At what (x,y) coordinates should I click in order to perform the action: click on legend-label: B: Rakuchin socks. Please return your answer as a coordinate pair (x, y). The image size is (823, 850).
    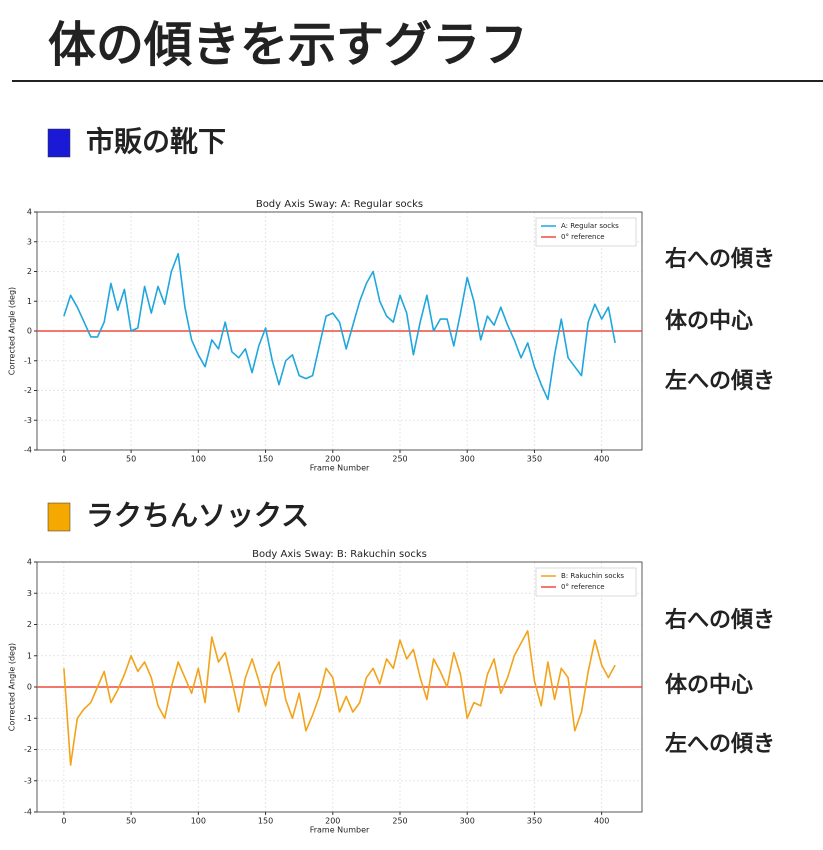
    Looking at the image, I should click on (592, 576).